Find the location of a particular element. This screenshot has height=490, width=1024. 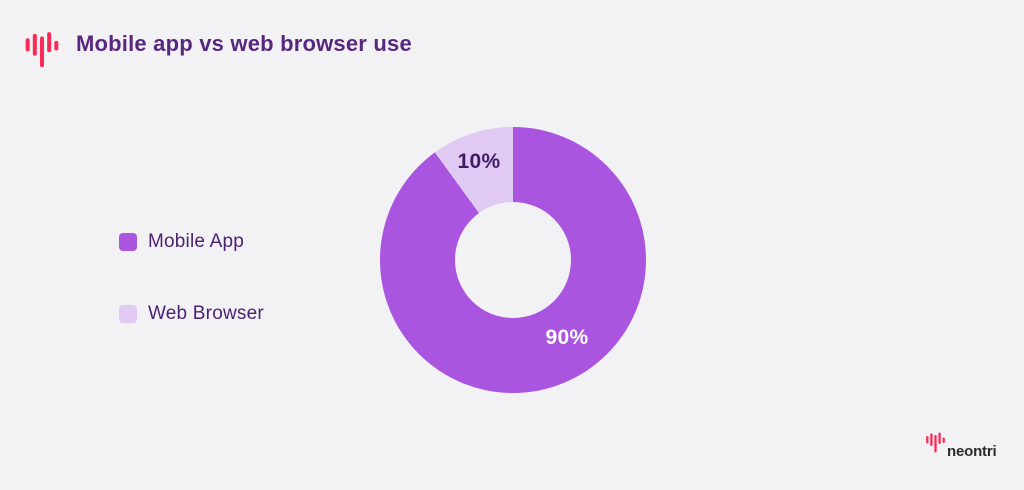

brand-name: neontri is located at coordinates (972, 451).